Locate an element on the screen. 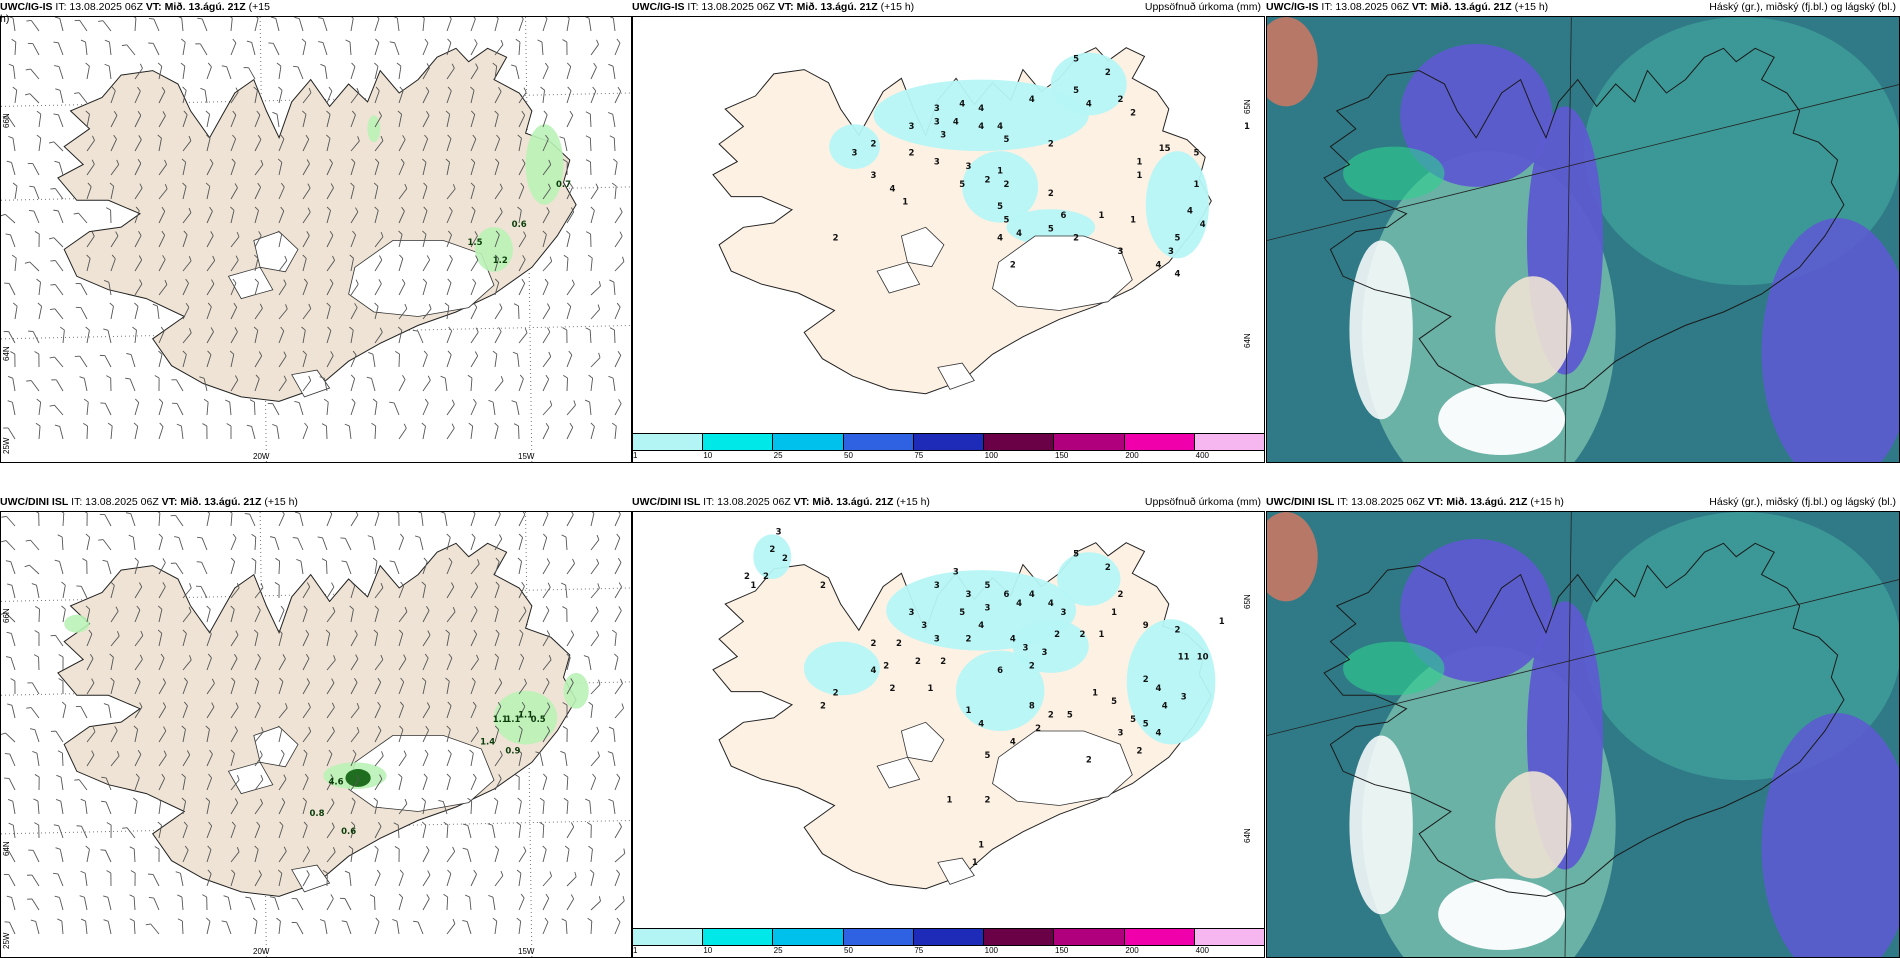 Image resolution: width=1900 pixels, height=958 pixels. value-marker: 1.2 is located at coordinates (500, 261).